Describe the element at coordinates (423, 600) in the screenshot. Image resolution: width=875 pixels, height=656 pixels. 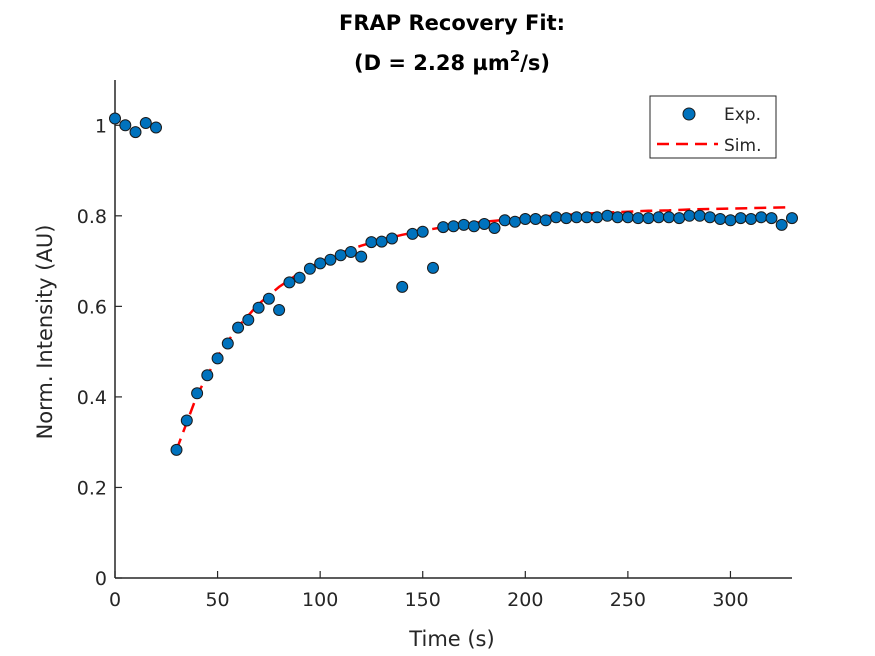
I see `x-tick-label: 150` at that location.